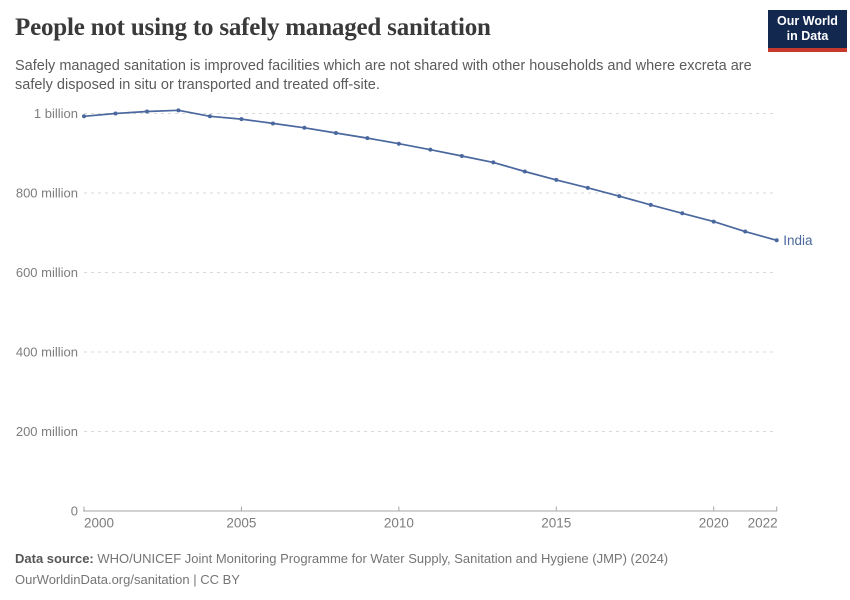 Image resolution: width=850 pixels, height=600 pixels. Describe the element at coordinates (74, 511) in the screenshot. I see `y-tick-label: 0` at that location.